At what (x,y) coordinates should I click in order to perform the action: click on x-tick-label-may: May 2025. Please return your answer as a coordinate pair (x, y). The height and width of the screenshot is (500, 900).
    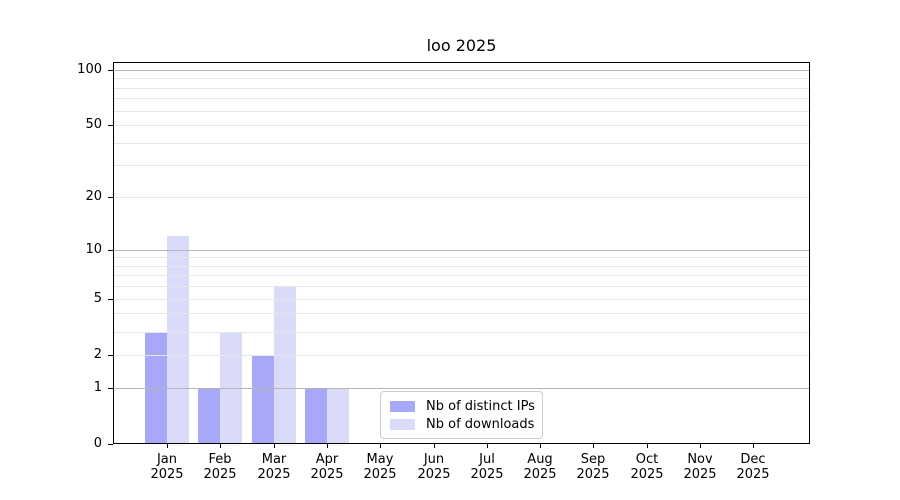
    Looking at the image, I should click on (380, 467).